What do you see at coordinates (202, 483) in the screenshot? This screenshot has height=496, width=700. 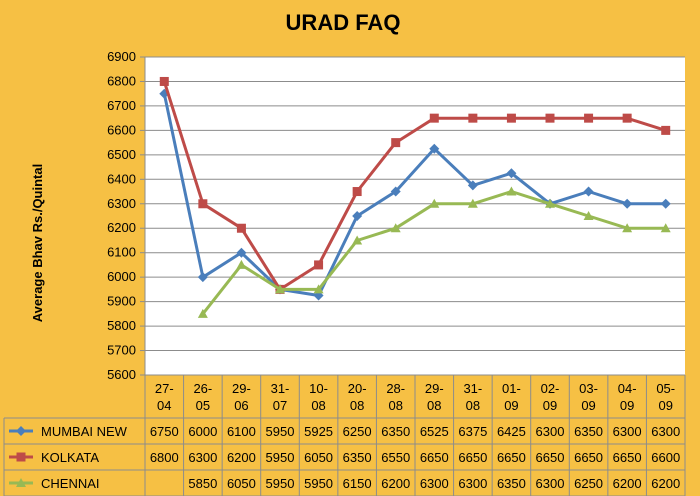 I see `data-cell-chennai: 5850` at bounding box center [202, 483].